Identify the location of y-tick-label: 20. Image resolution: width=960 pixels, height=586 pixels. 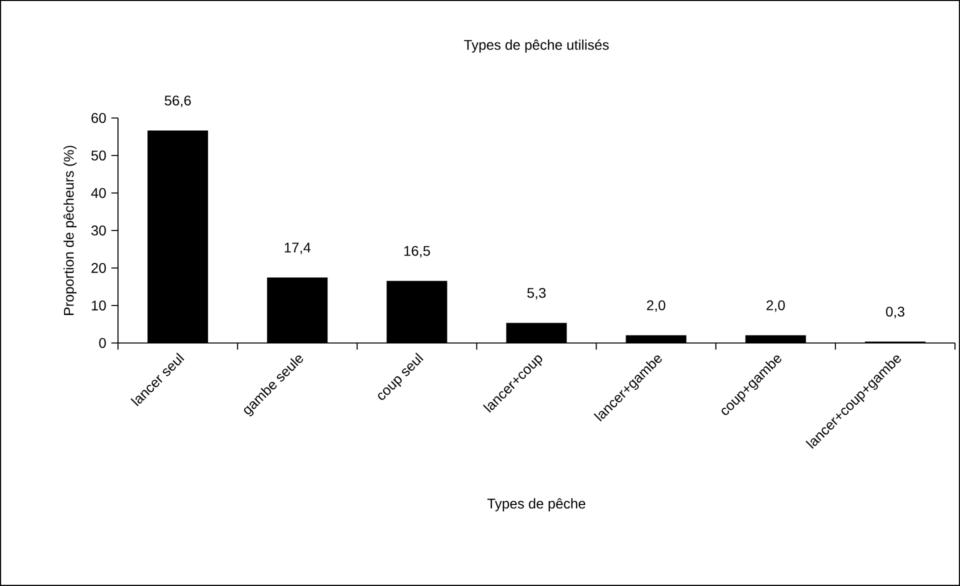
(99, 268).